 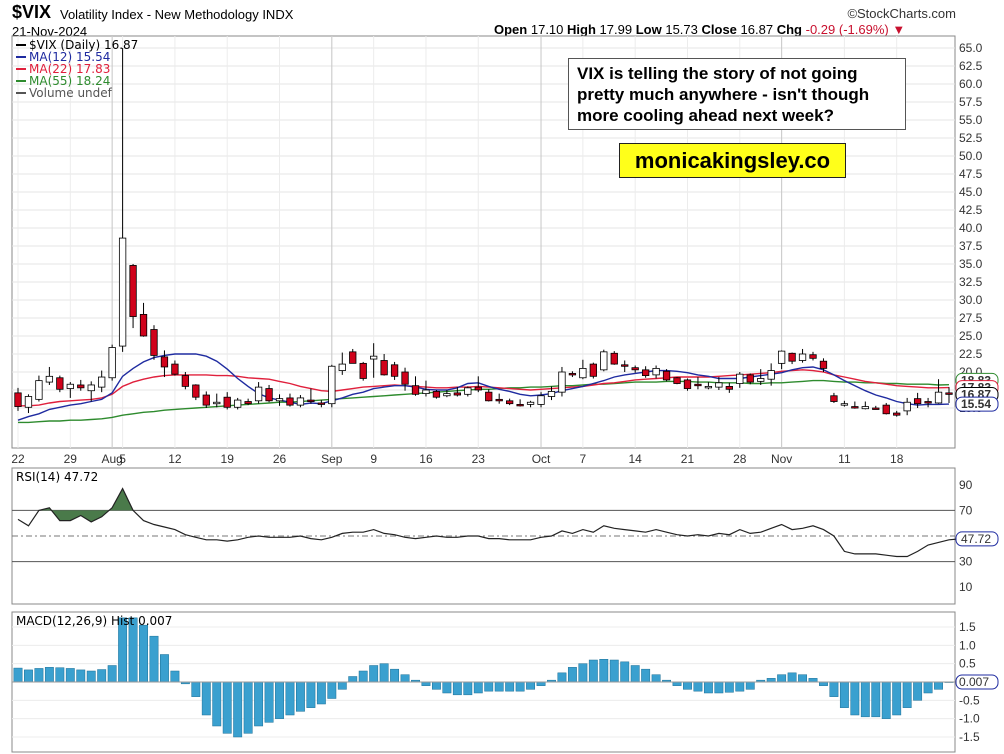 I want to click on price-tick-label: 45.0, so click(x=971, y=192).